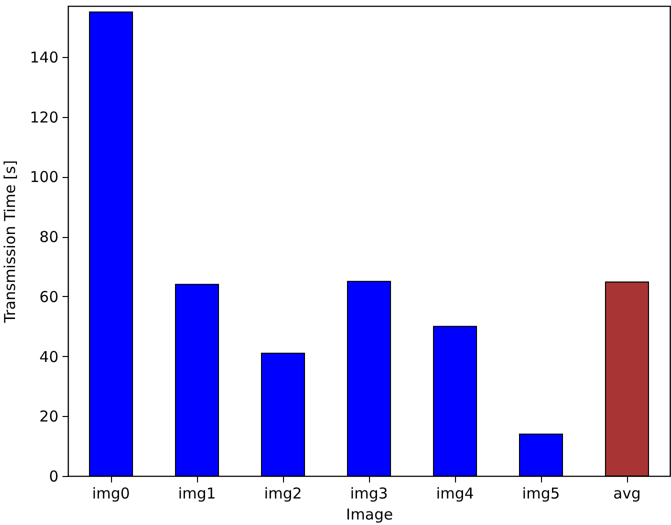  Describe the element at coordinates (44, 117) in the screenshot. I see `y-tick-label: 120` at that location.